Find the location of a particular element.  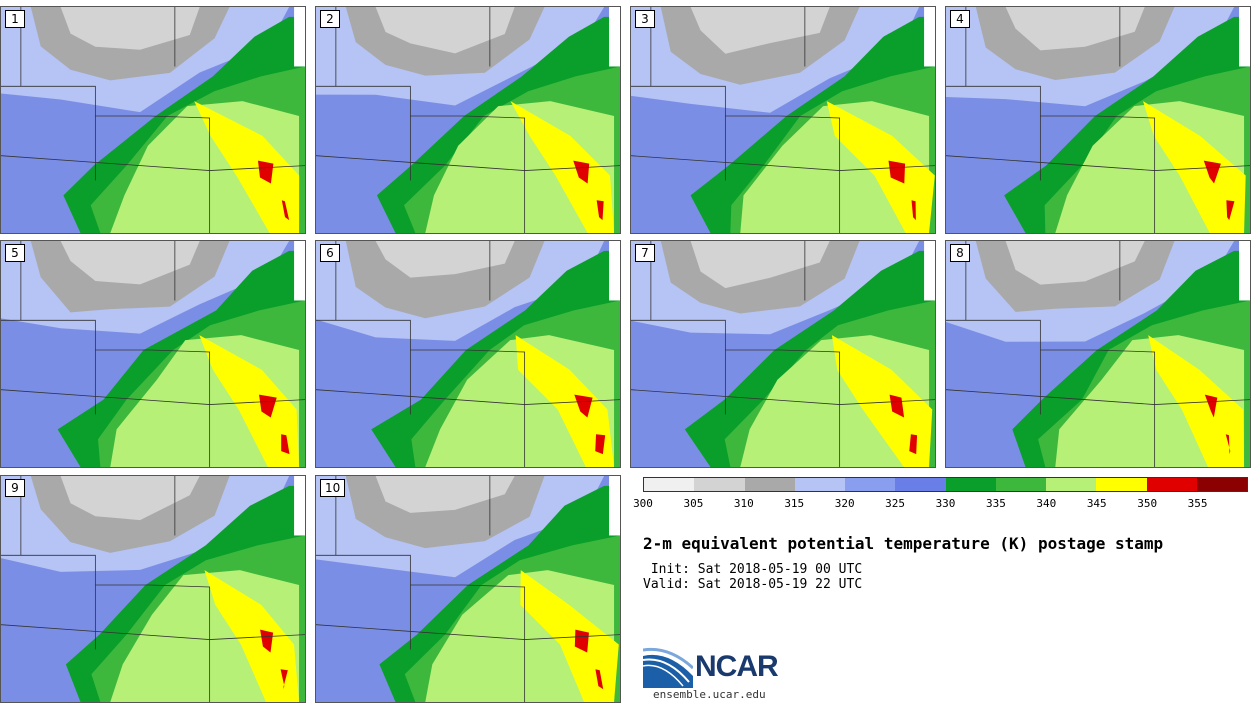

ncar-logo-text: NCAR is located at coordinates (737, 666).